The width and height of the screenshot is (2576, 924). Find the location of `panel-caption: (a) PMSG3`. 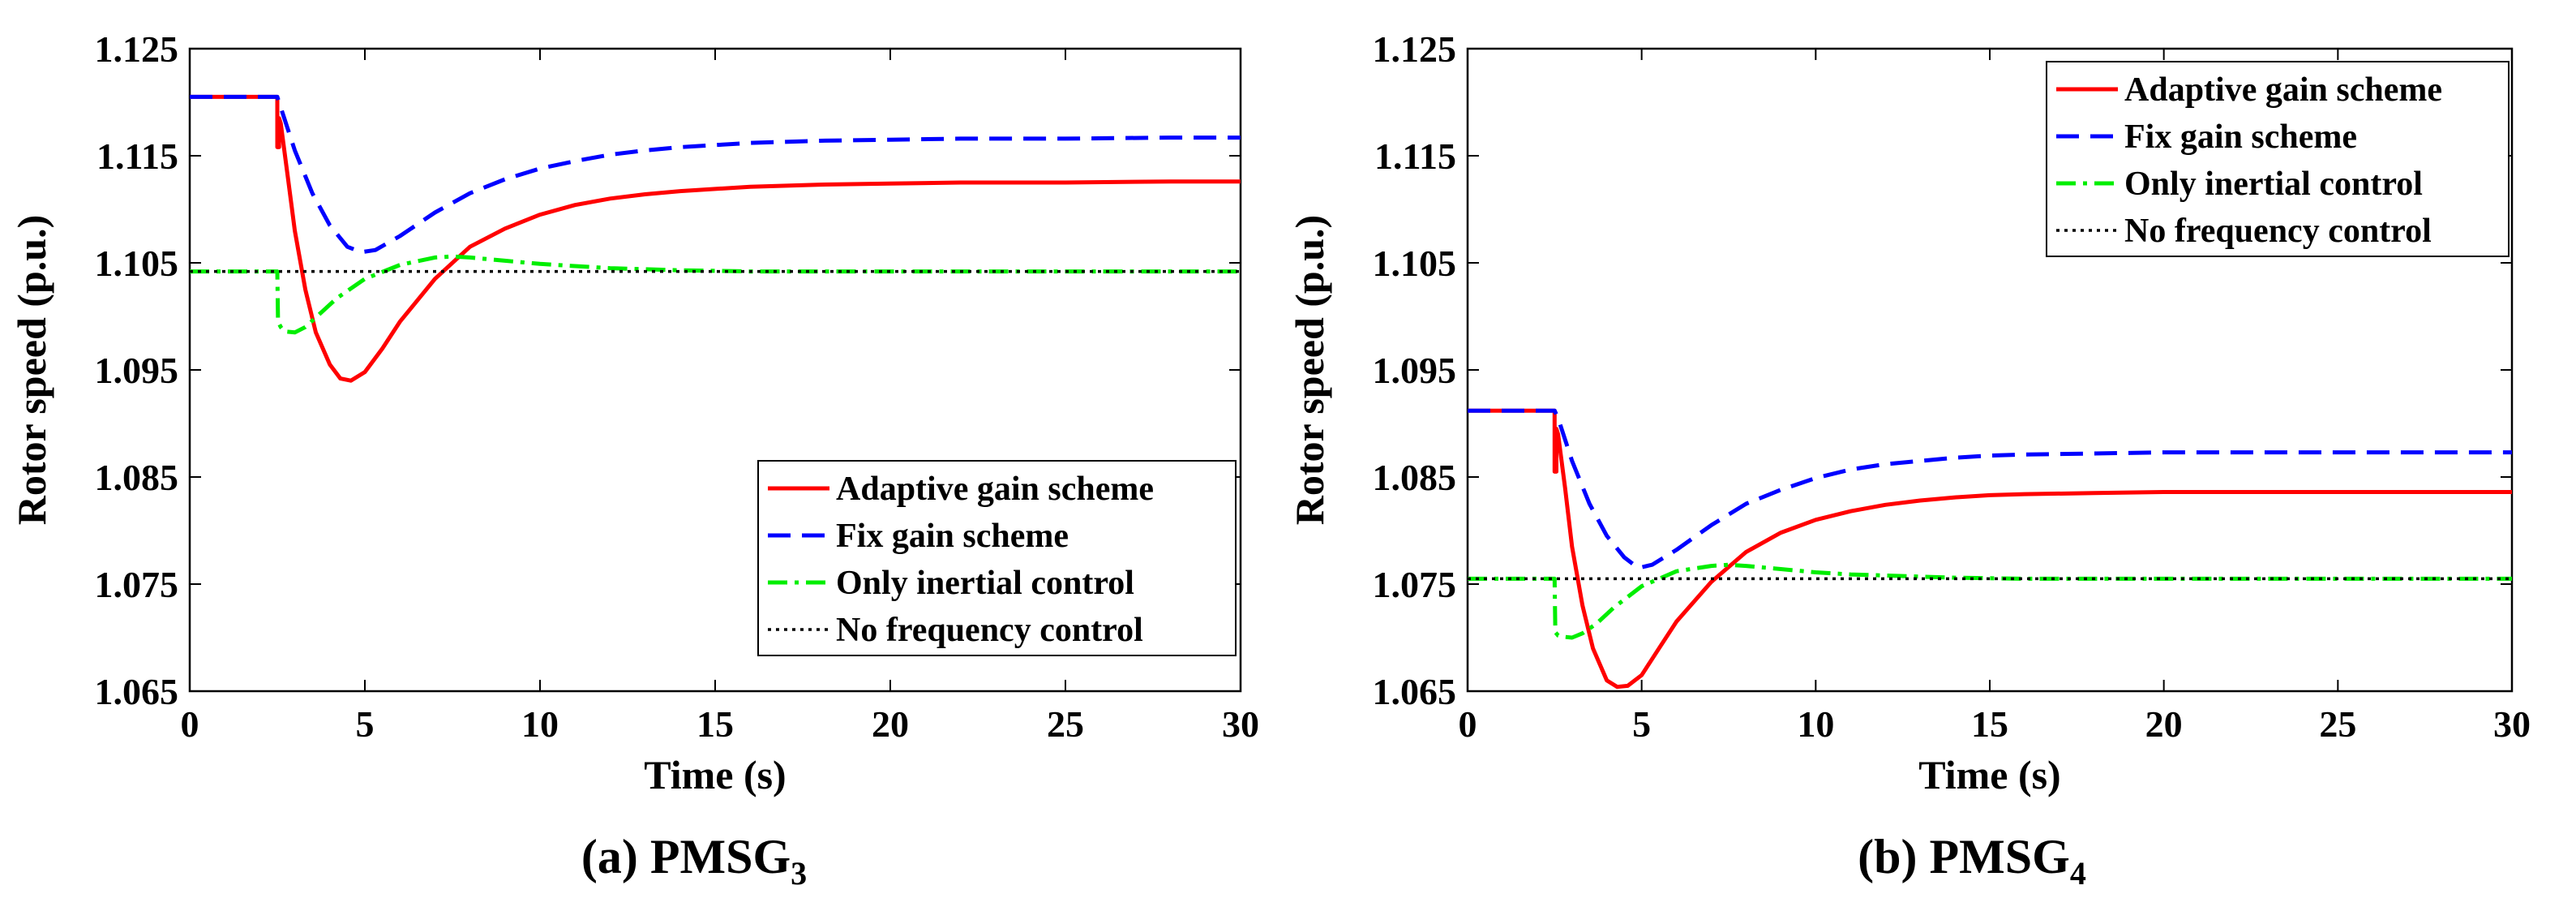

panel-caption: (a) PMSG3 is located at coordinates (694, 861).